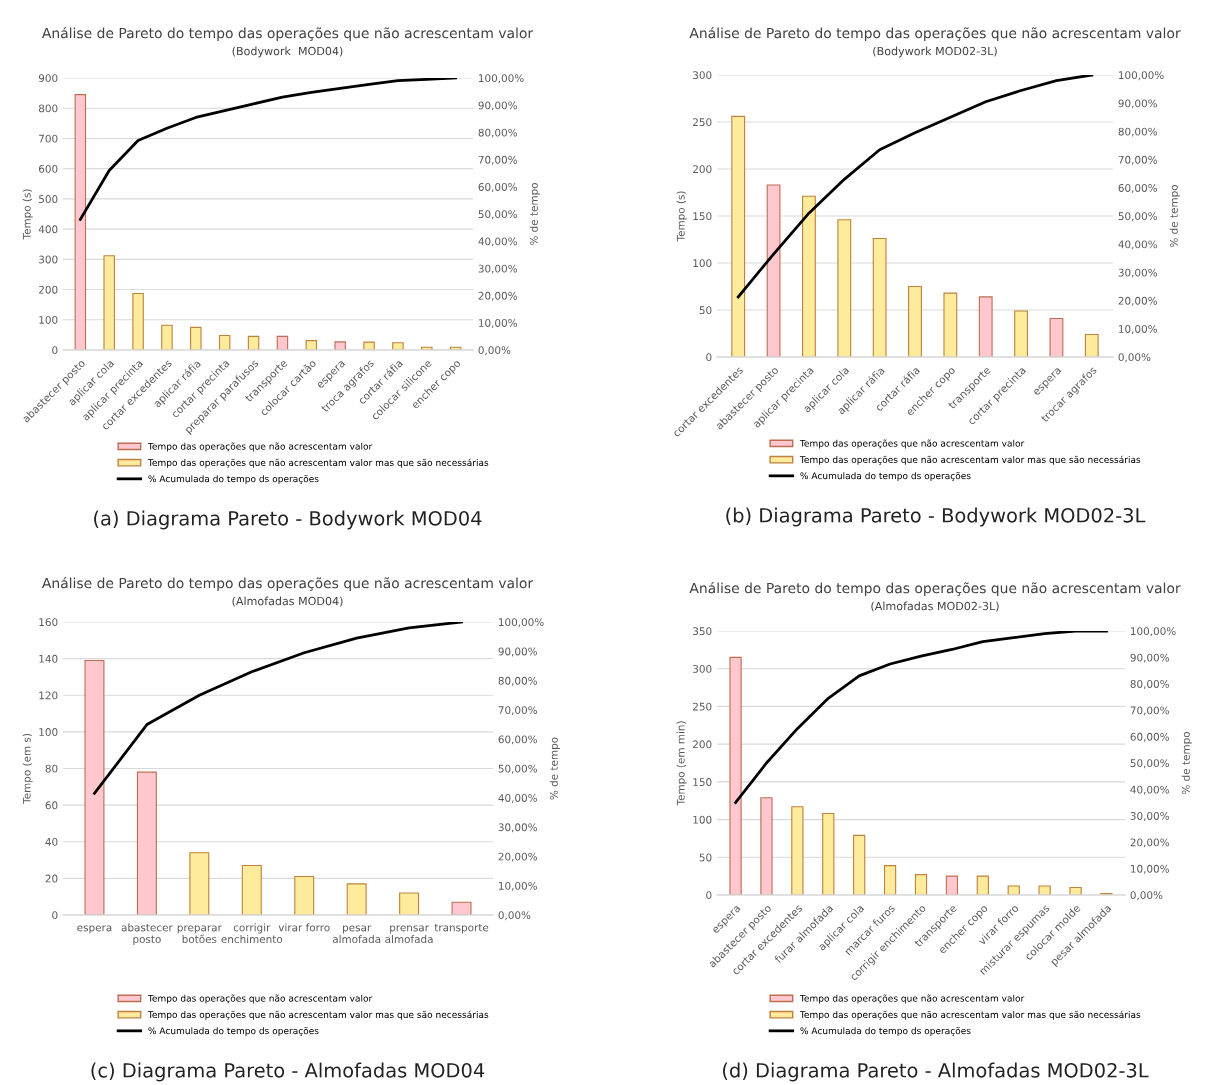 This screenshot has height=1085, width=1213. I want to click on text: (d) Diagrama Pareto - Almofadas MOD02-3L, so click(936, 1072).